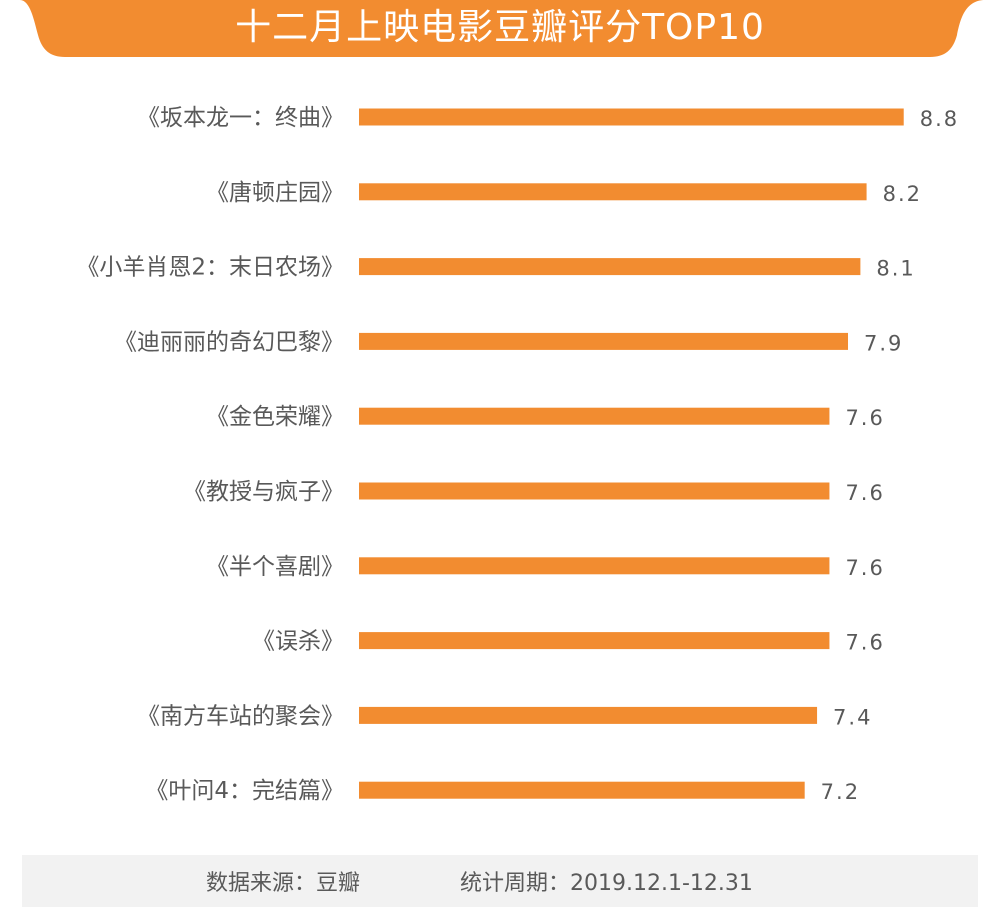 This screenshot has height=913, width=1000. What do you see at coordinates (895, 269) in the screenshot?
I see `value-label: 8.1` at bounding box center [895, 269].